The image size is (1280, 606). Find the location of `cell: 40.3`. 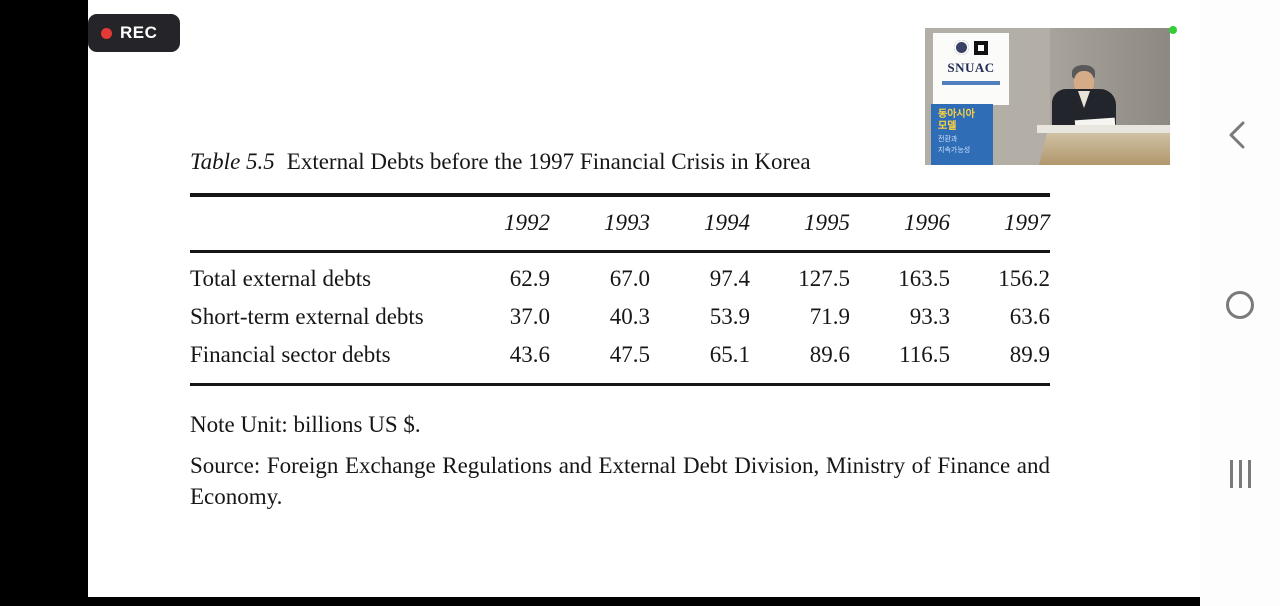

cell: 40.3 is located at coordinates (629, 316).